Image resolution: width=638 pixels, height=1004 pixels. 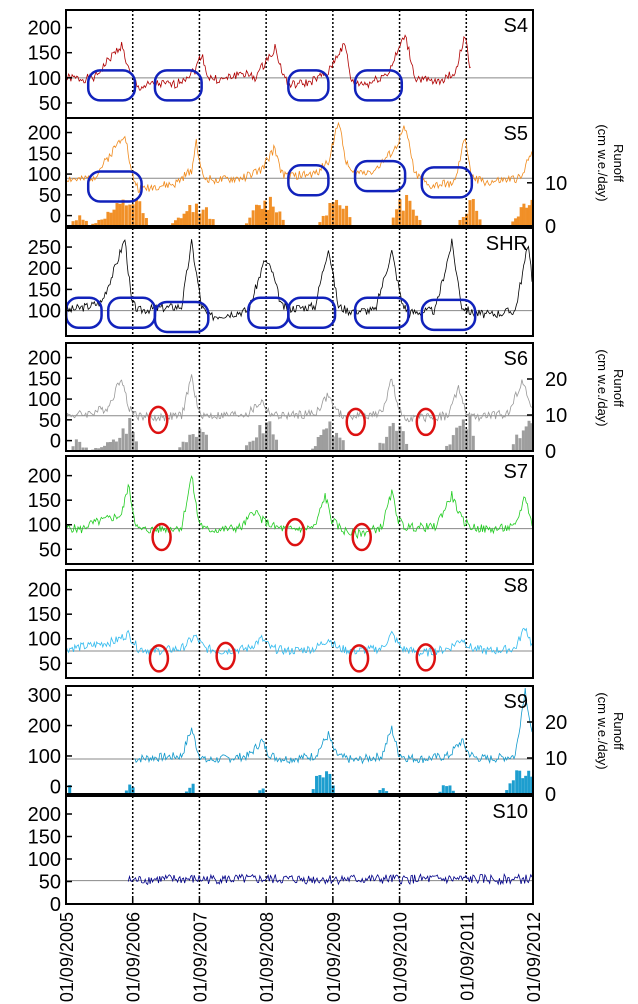 What do you see at coordinates (55, 442) in the screenshot?
I see `ytick-label: 0` at bounding box center [55, 442].